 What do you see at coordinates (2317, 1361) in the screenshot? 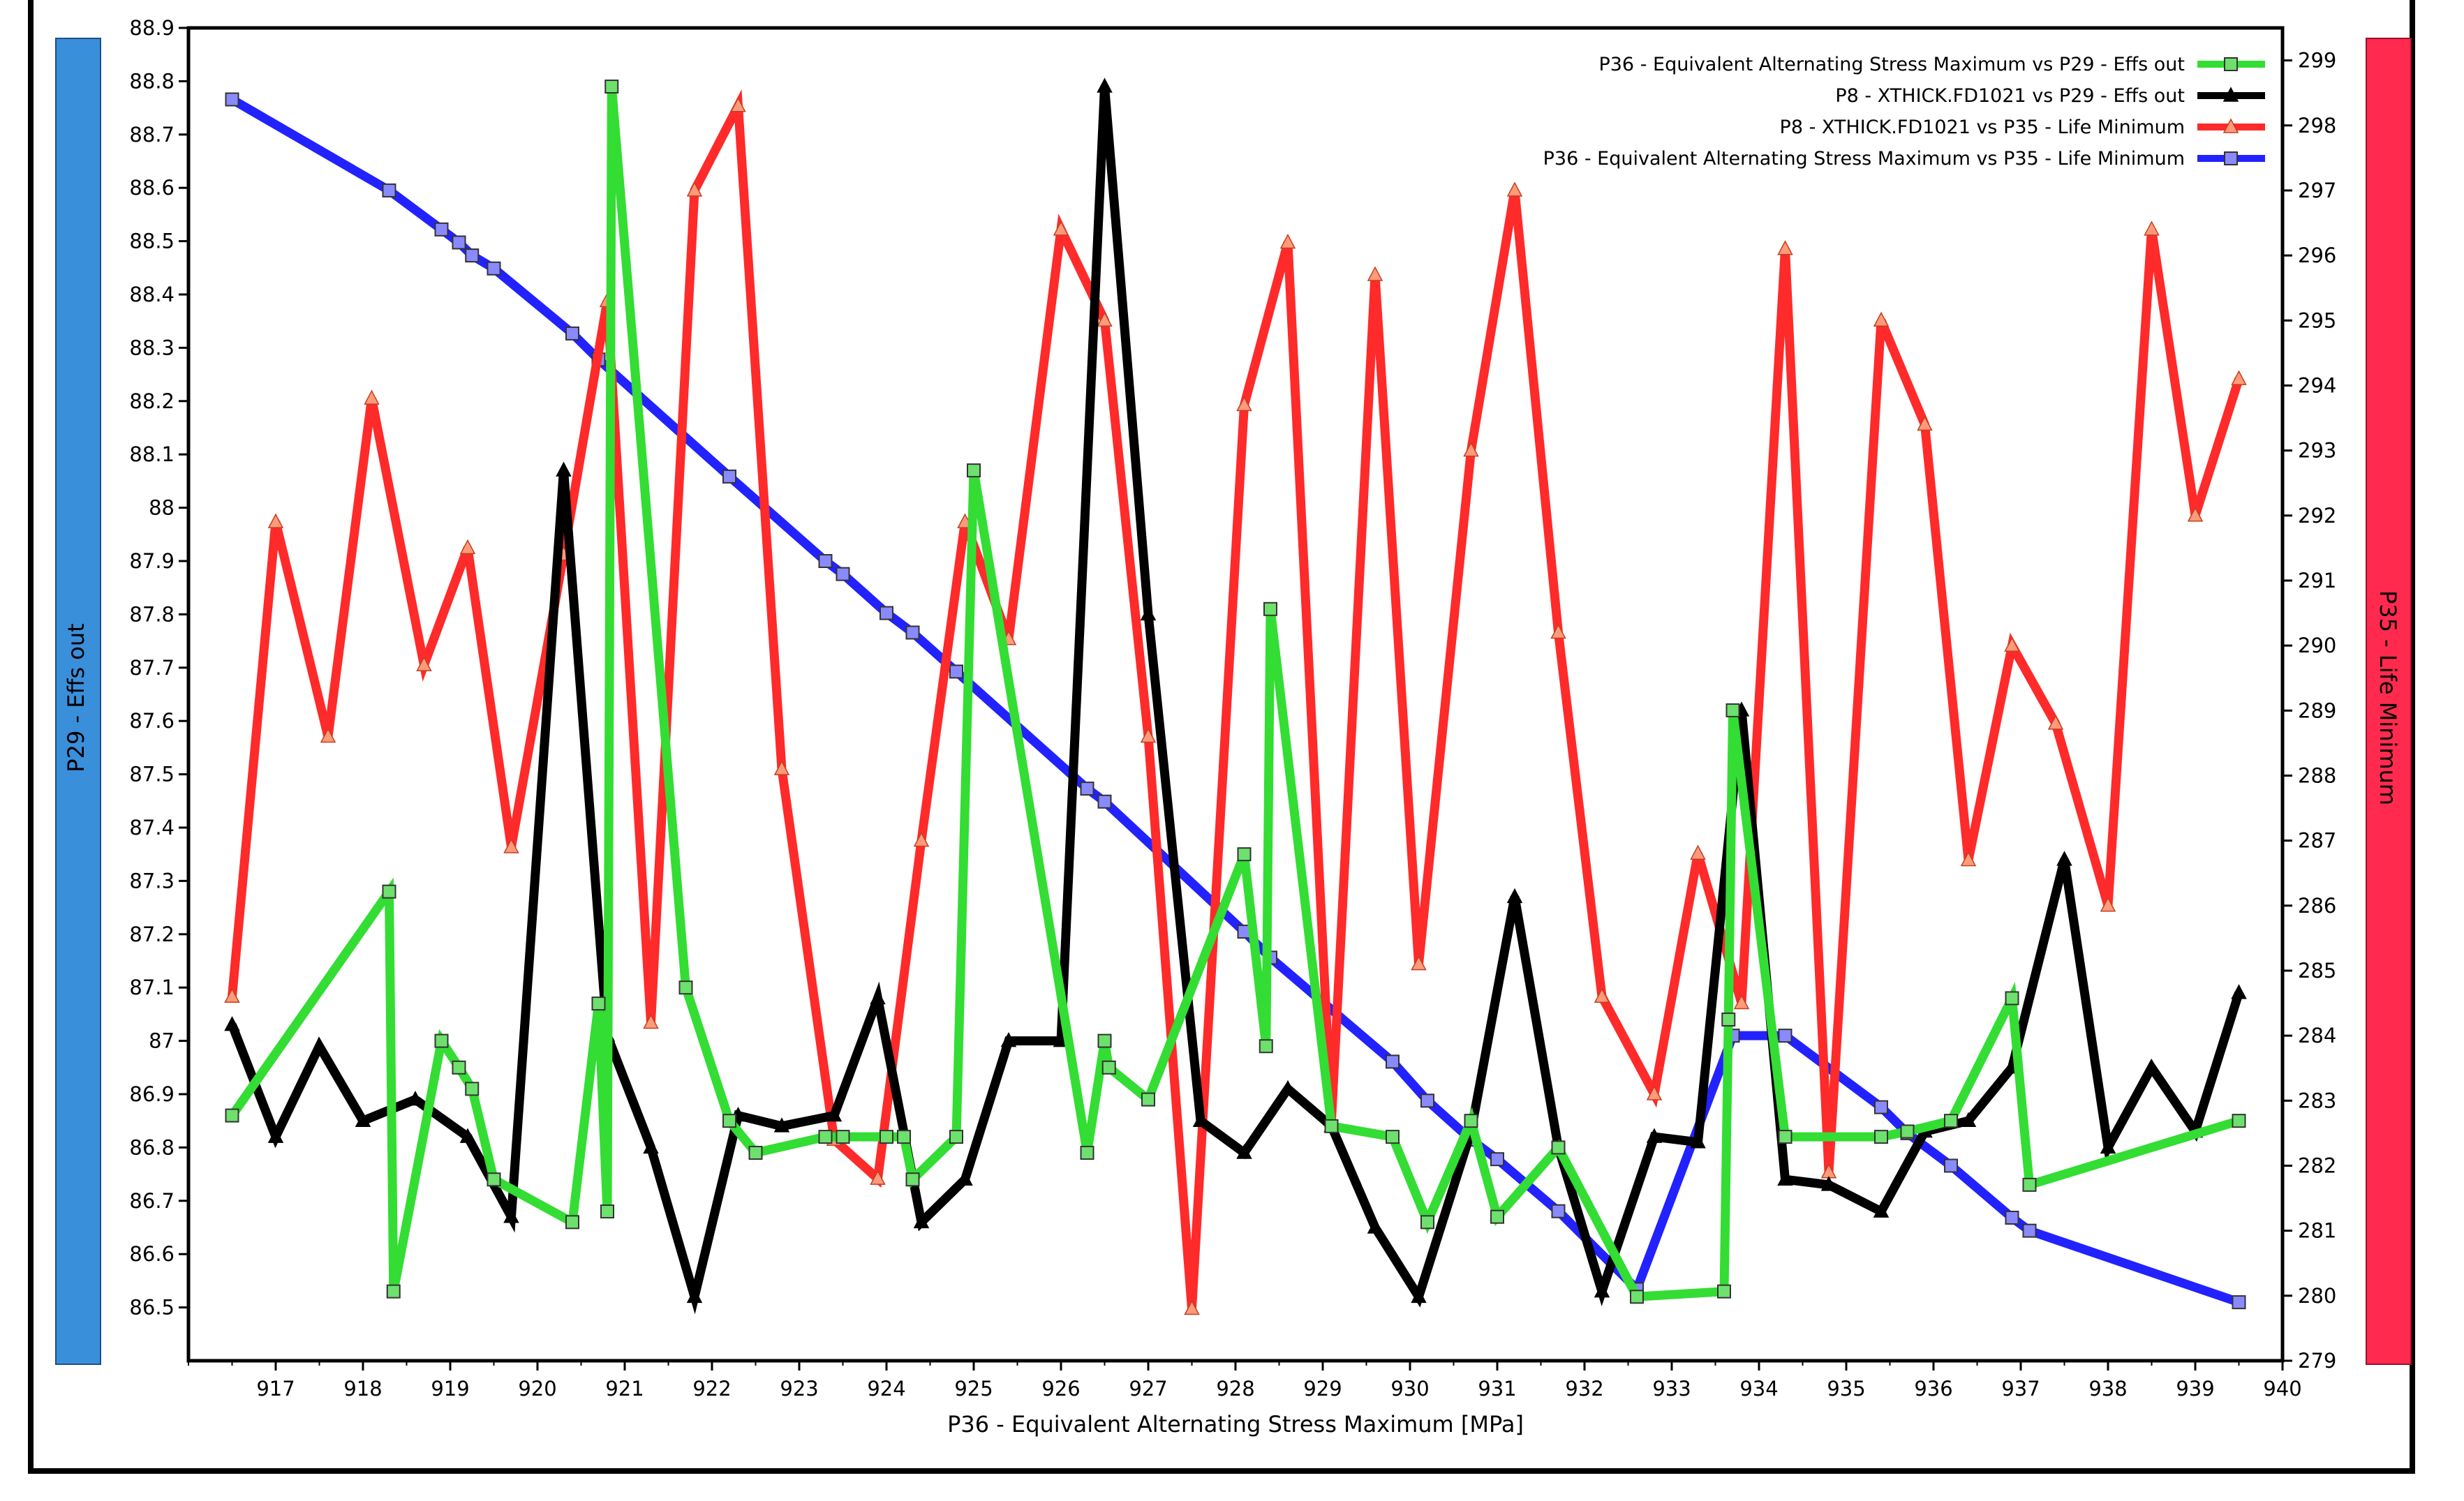
I see `y-right-tick-label: 279` at bounding box center [2317, 1361].